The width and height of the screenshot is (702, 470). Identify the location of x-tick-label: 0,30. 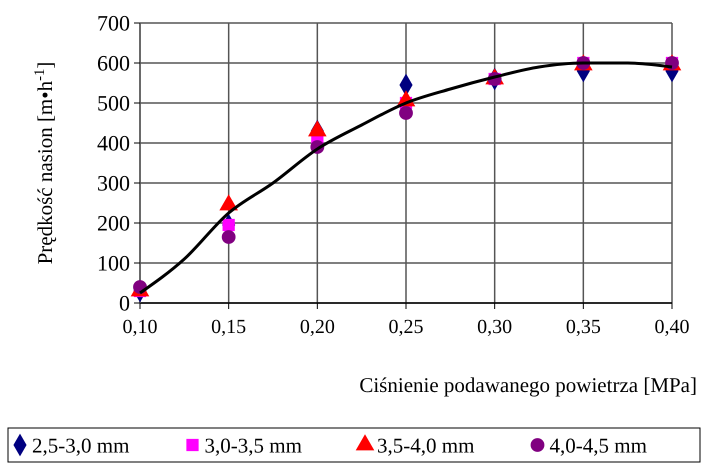
(494, 327).